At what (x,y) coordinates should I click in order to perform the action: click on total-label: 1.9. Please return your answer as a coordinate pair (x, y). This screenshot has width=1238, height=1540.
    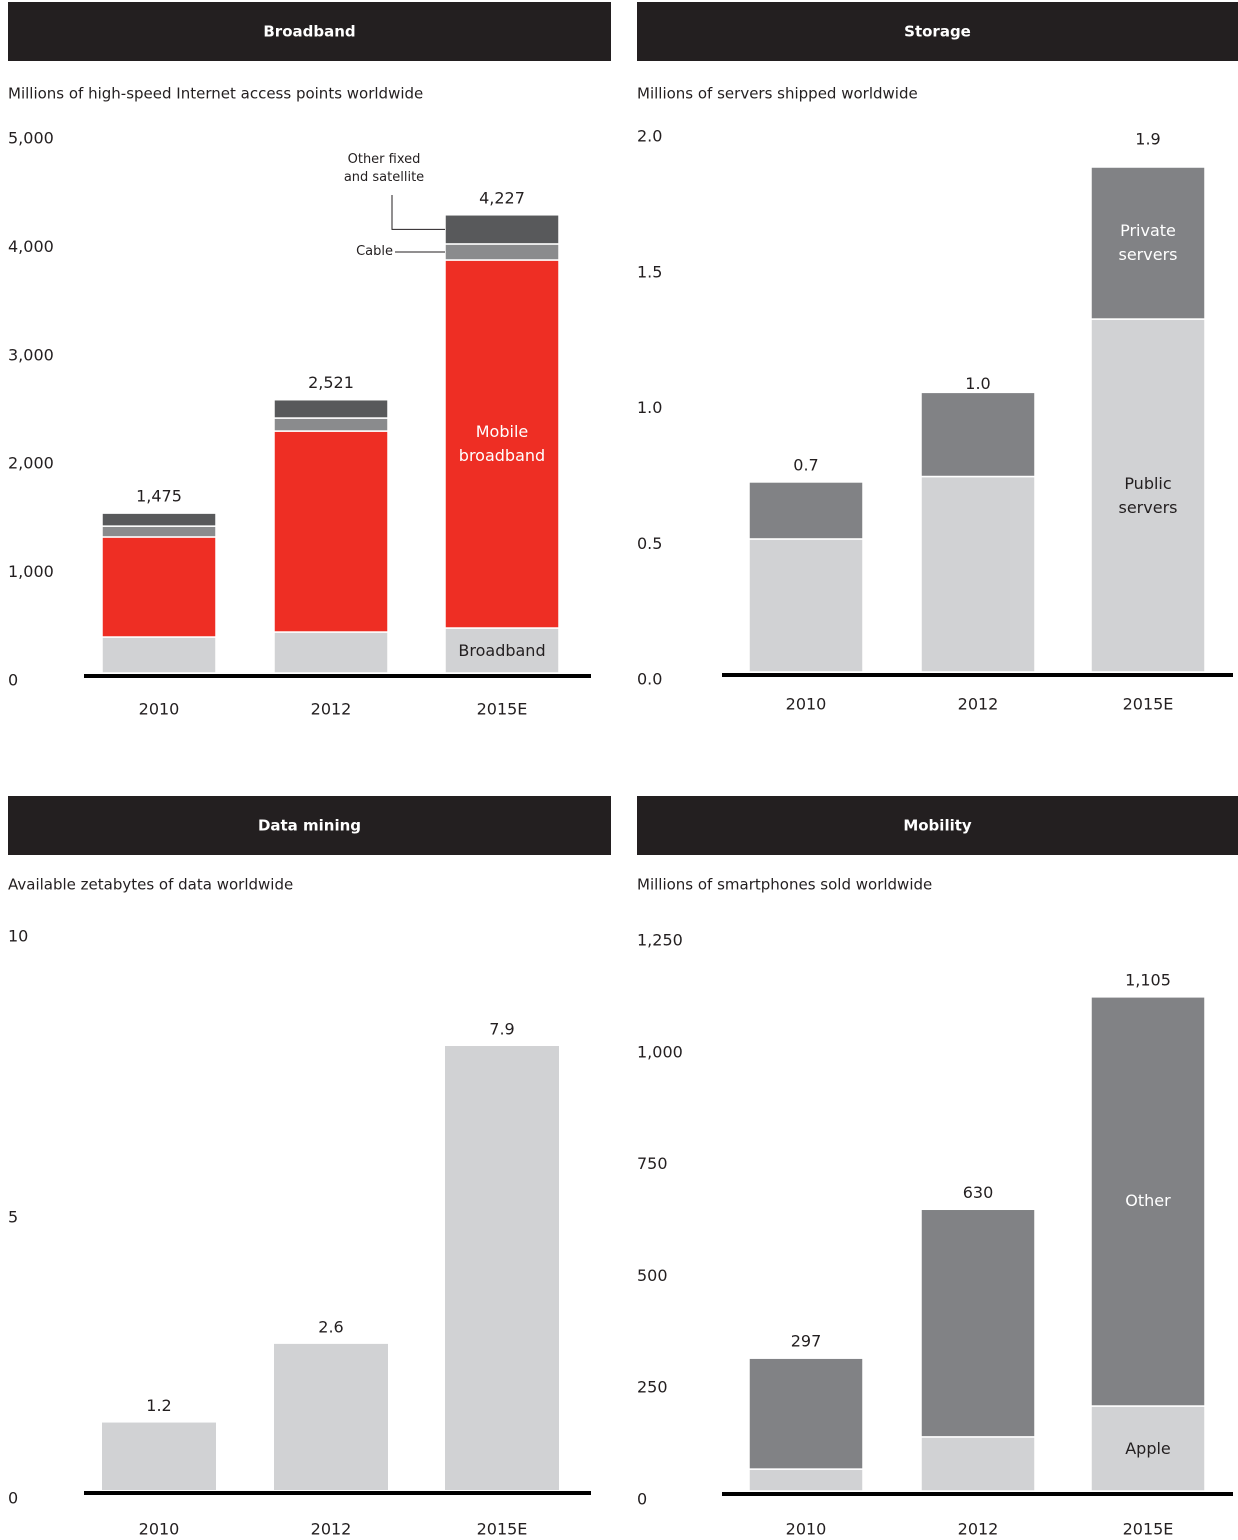
    Looking at the image, I should click on (1147, 139).